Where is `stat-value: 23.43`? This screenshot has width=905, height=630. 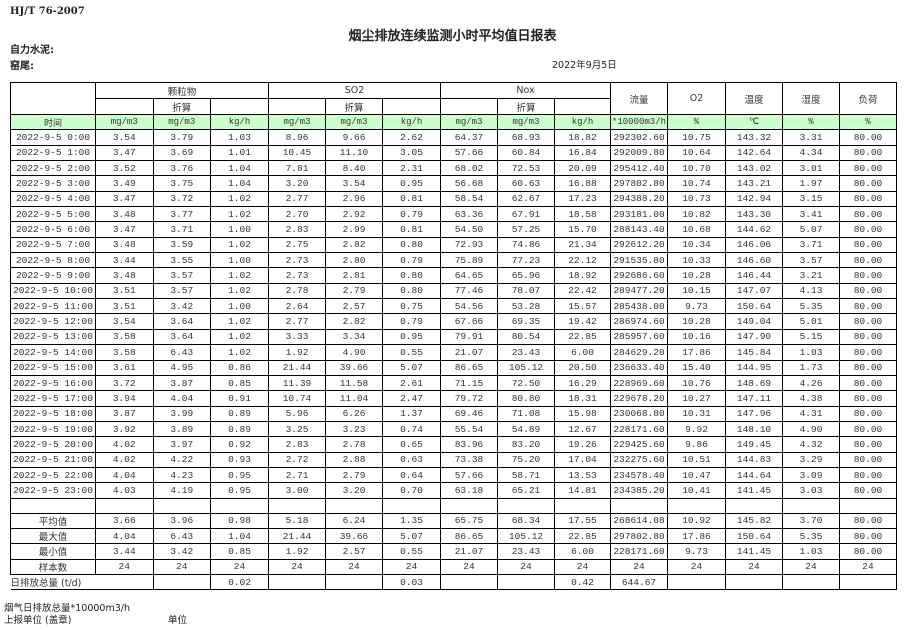
stat-value: 23.43 is located at coordinates (526, 551).